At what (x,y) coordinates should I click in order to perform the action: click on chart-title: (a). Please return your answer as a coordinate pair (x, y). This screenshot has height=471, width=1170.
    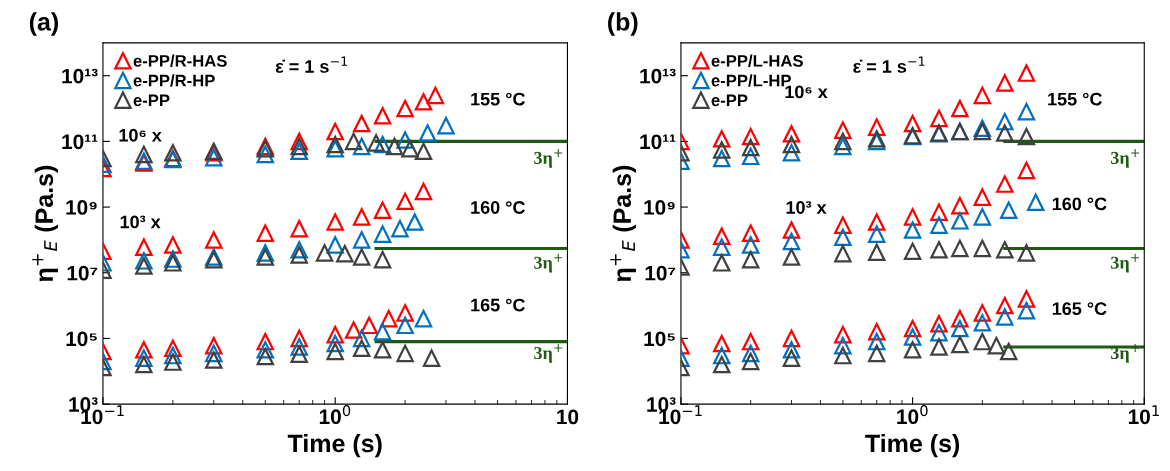
    Looking at the image, I should click on (43, 24).